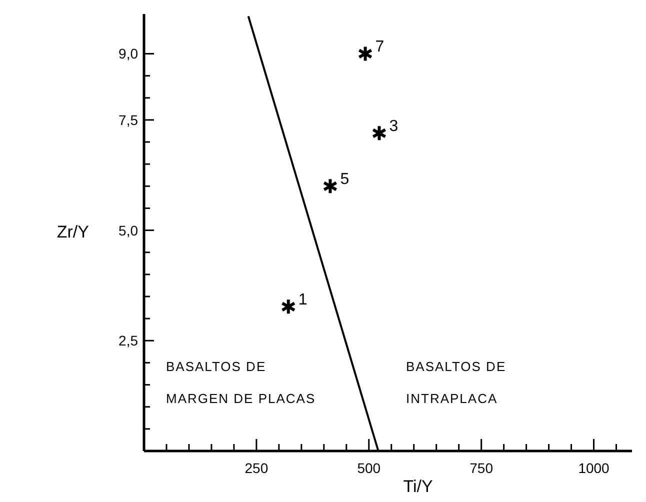 This screenshot has height=502, width=646. What do you see at coordinates (303, 300) in the screenshot?
I see `annotation: 1` at bounding box center [303, 300].